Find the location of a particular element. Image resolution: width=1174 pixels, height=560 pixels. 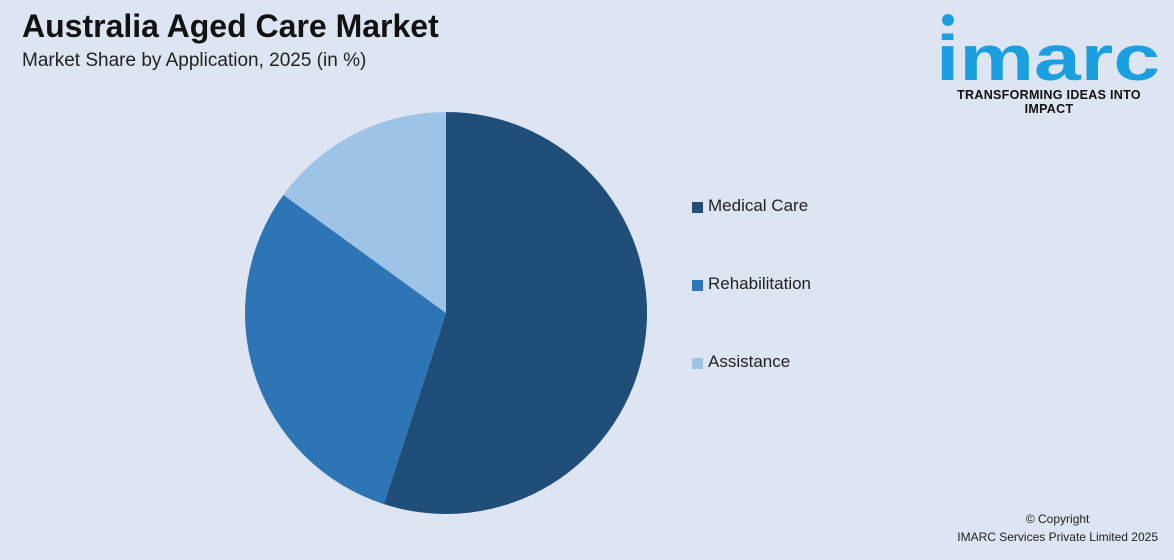

legend-label: Rehabilitation is located at coordinates (760, 283).